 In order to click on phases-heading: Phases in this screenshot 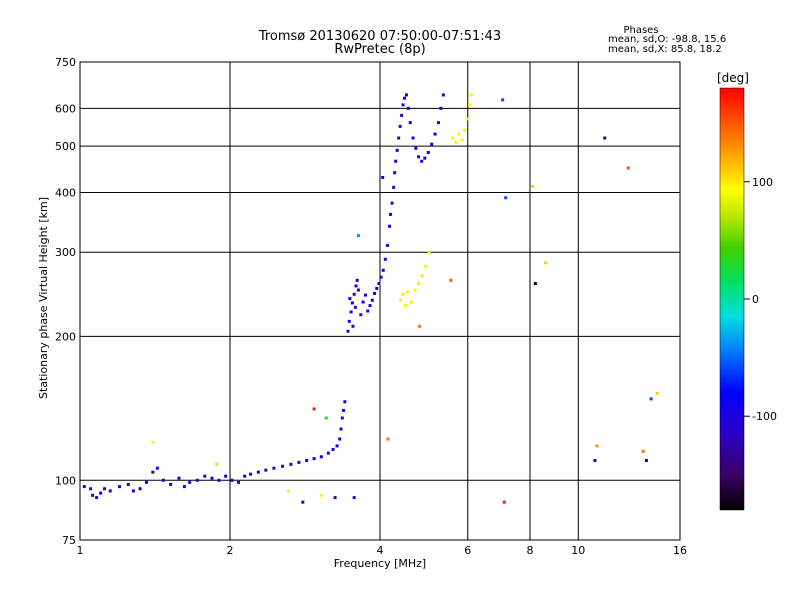, I will do `click(640, 30)`.